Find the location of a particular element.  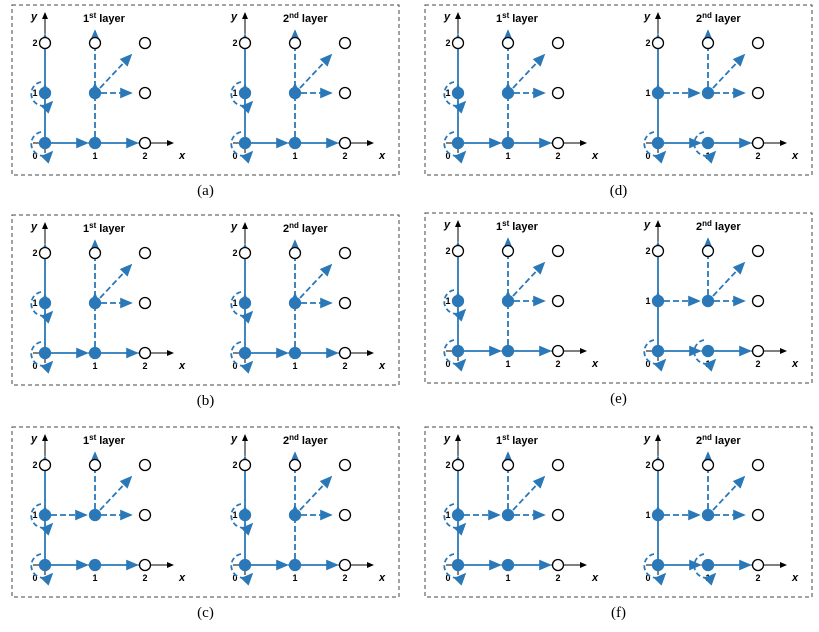

panel-caption: (f) is located at coordinates (618, 613).